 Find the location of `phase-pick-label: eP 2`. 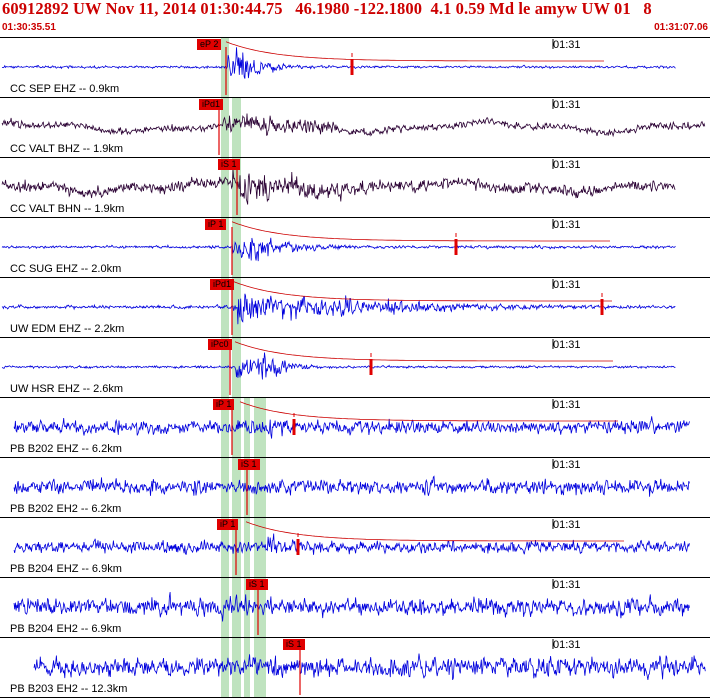

phase-pick-label: eP 2 is located at coordinates (209, 44).